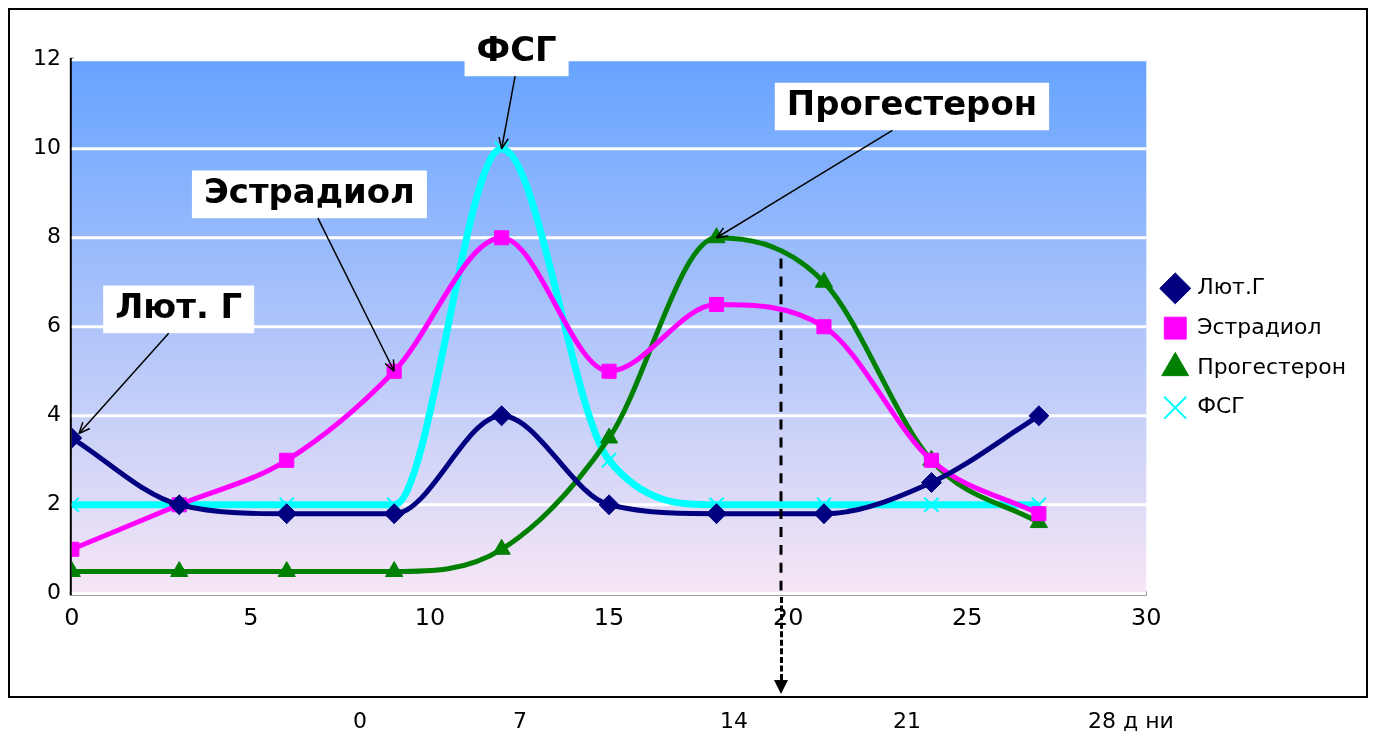 The height and width of the screenshot is (754, 1383). Describe the element at coordinates (1146, 617) in the screenshot. I see `x-tick-label: 30` at that location.